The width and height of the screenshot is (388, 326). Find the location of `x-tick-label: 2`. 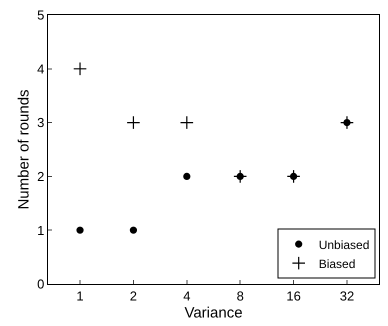

x-tick-label: 2 is located at coordinates (134, 296).